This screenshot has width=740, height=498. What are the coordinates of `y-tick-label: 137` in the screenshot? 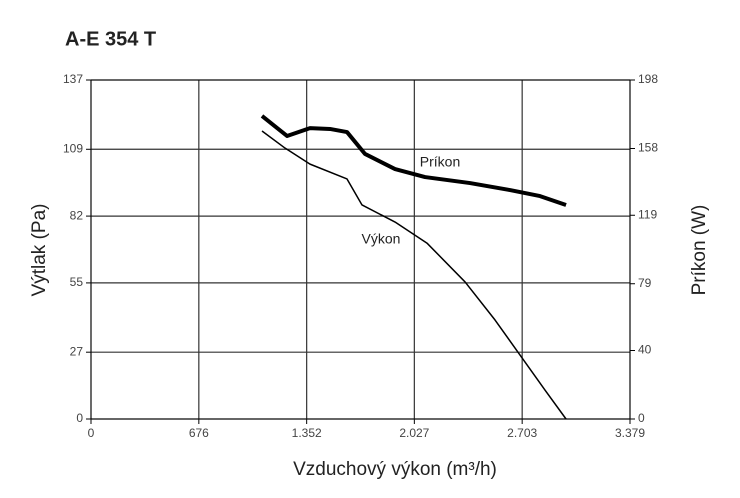 It's located at (73, 79).